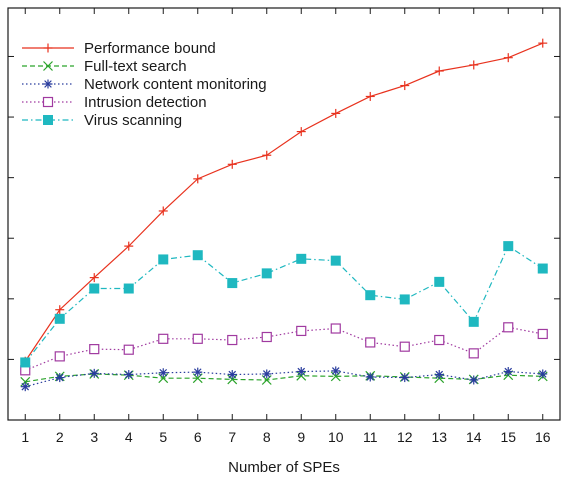  What do you see at coordinates (198, 437) in the screenshot?
I see `x-tick-label: 6` at bounding box center [198, 437].